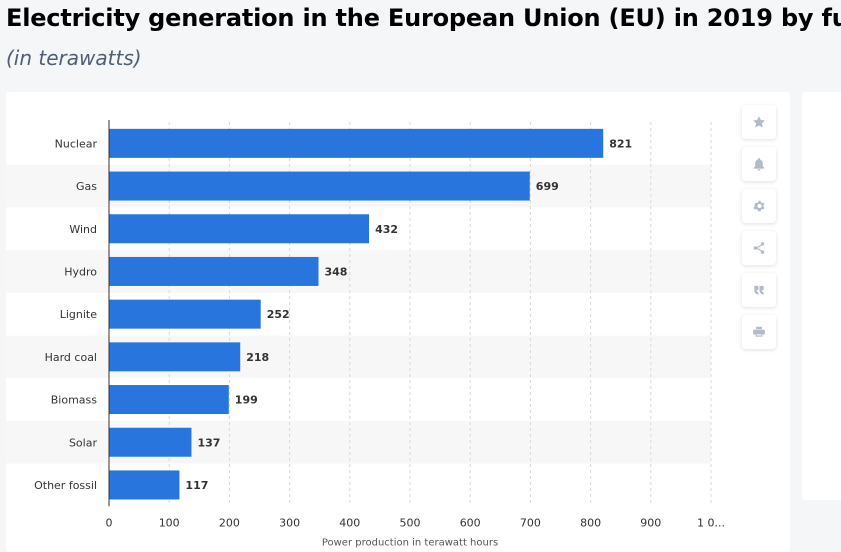 The width and height of the screenshot is (841, 552). I want to click on data-label: 199, so click(246, 400).